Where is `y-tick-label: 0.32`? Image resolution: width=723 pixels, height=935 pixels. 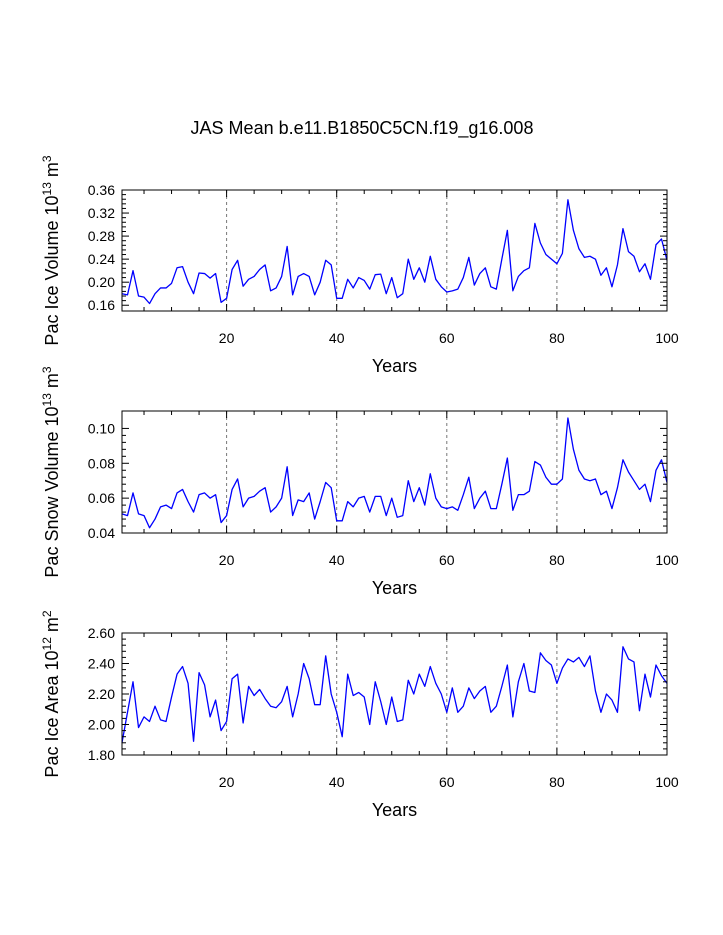
y-tick-label: 0.32 is located at coordinates (101, 213).